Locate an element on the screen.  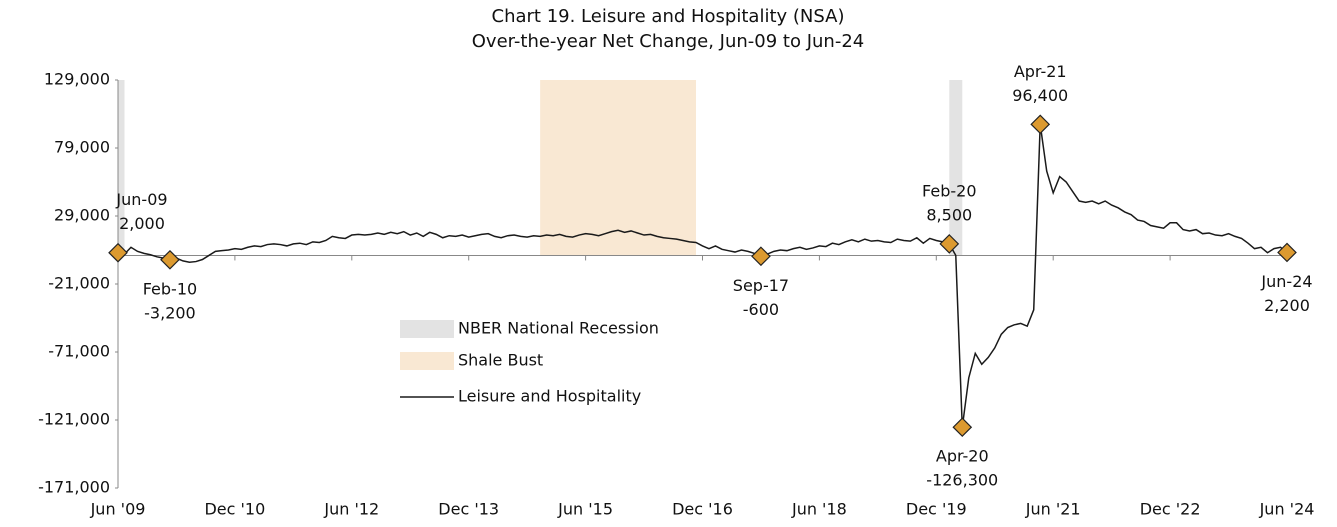
x-tick-label: Jun '12 is located at coordinates (351, 509).